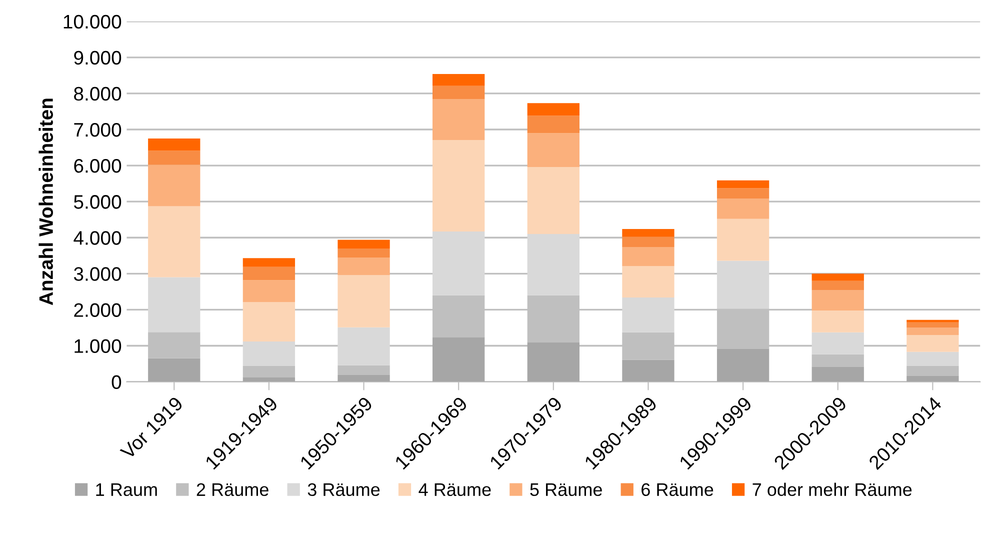 The height and width of the screenshot is (534, 990). Describe the element at coordinates (45, 202) in the screenshot. I see `y-axis-title: Anzahl Wohneinheiten` at that location.